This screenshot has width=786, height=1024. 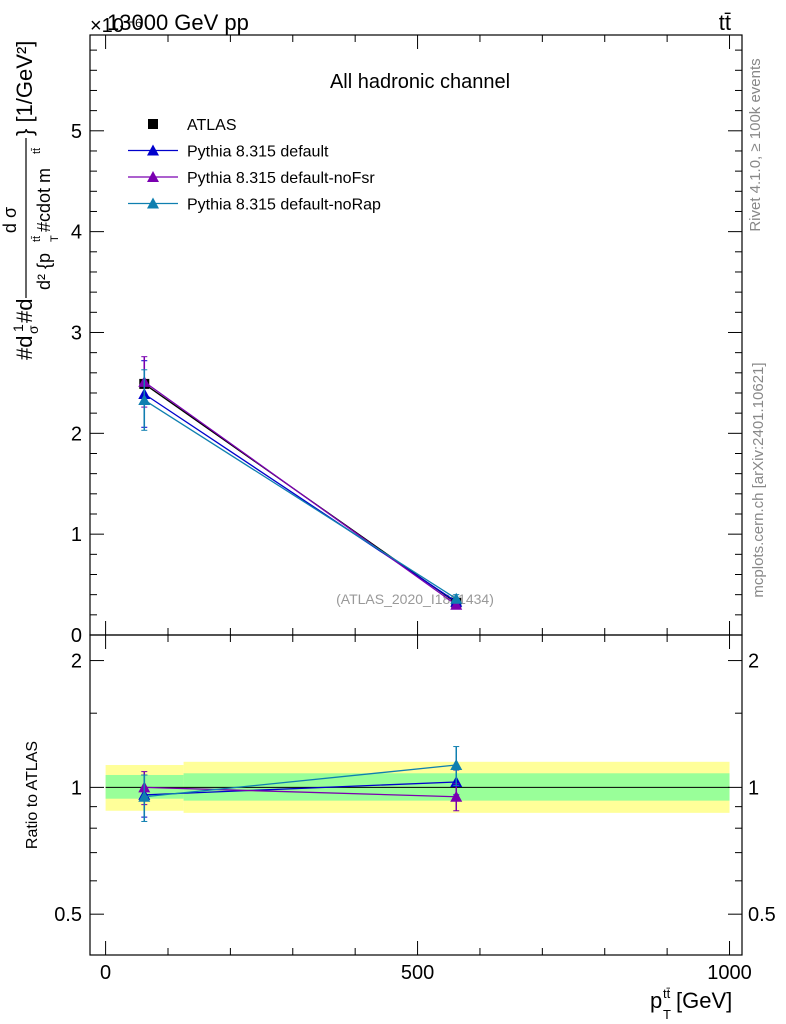 What do you see at coordinates (704, 1000) in the screenshot?
I see `x-label-unit: [GeV]` at bounding box center [704, 1000].